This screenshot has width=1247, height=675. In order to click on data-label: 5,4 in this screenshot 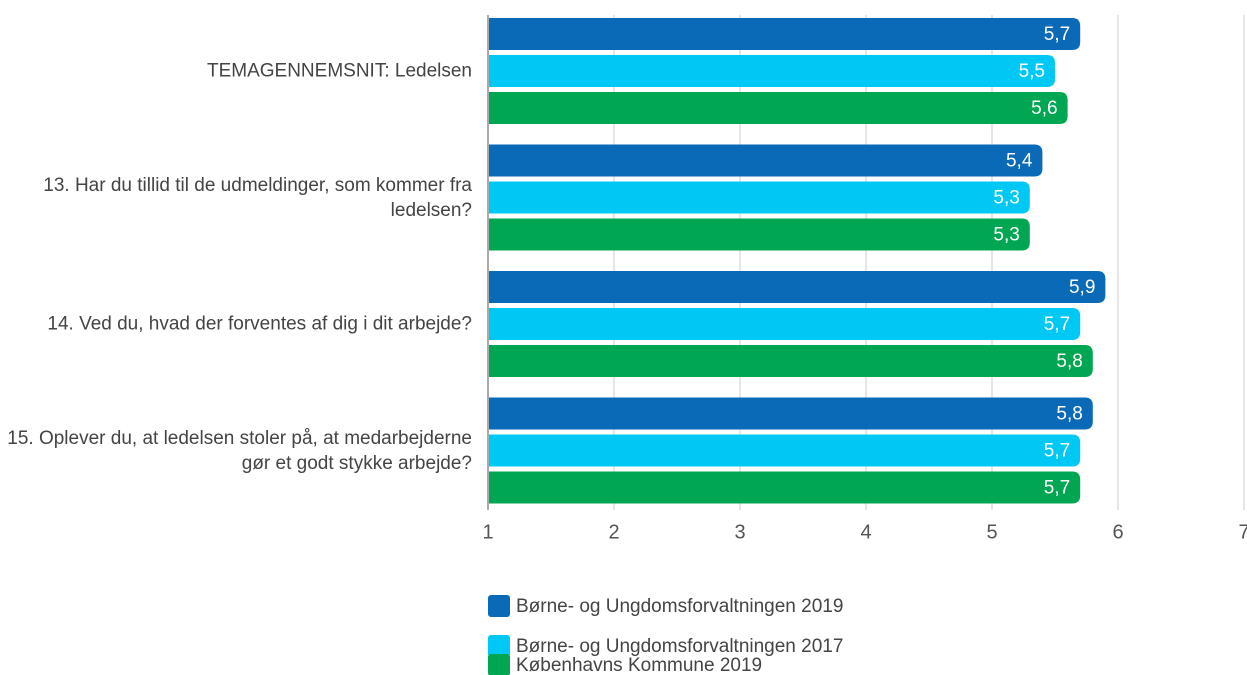, I will do `click(1019, 161)`.